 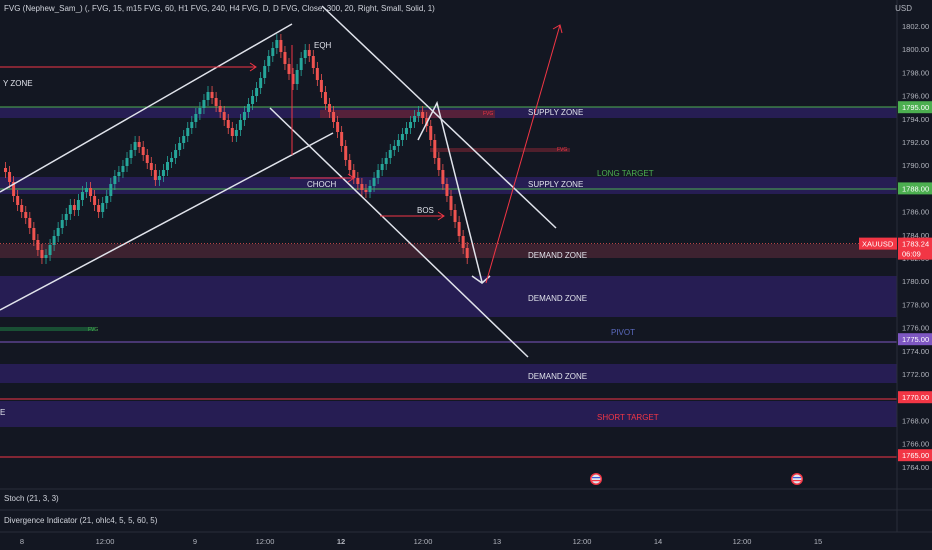 I want to click on label-left-e: E, so click(x=2, y=412).